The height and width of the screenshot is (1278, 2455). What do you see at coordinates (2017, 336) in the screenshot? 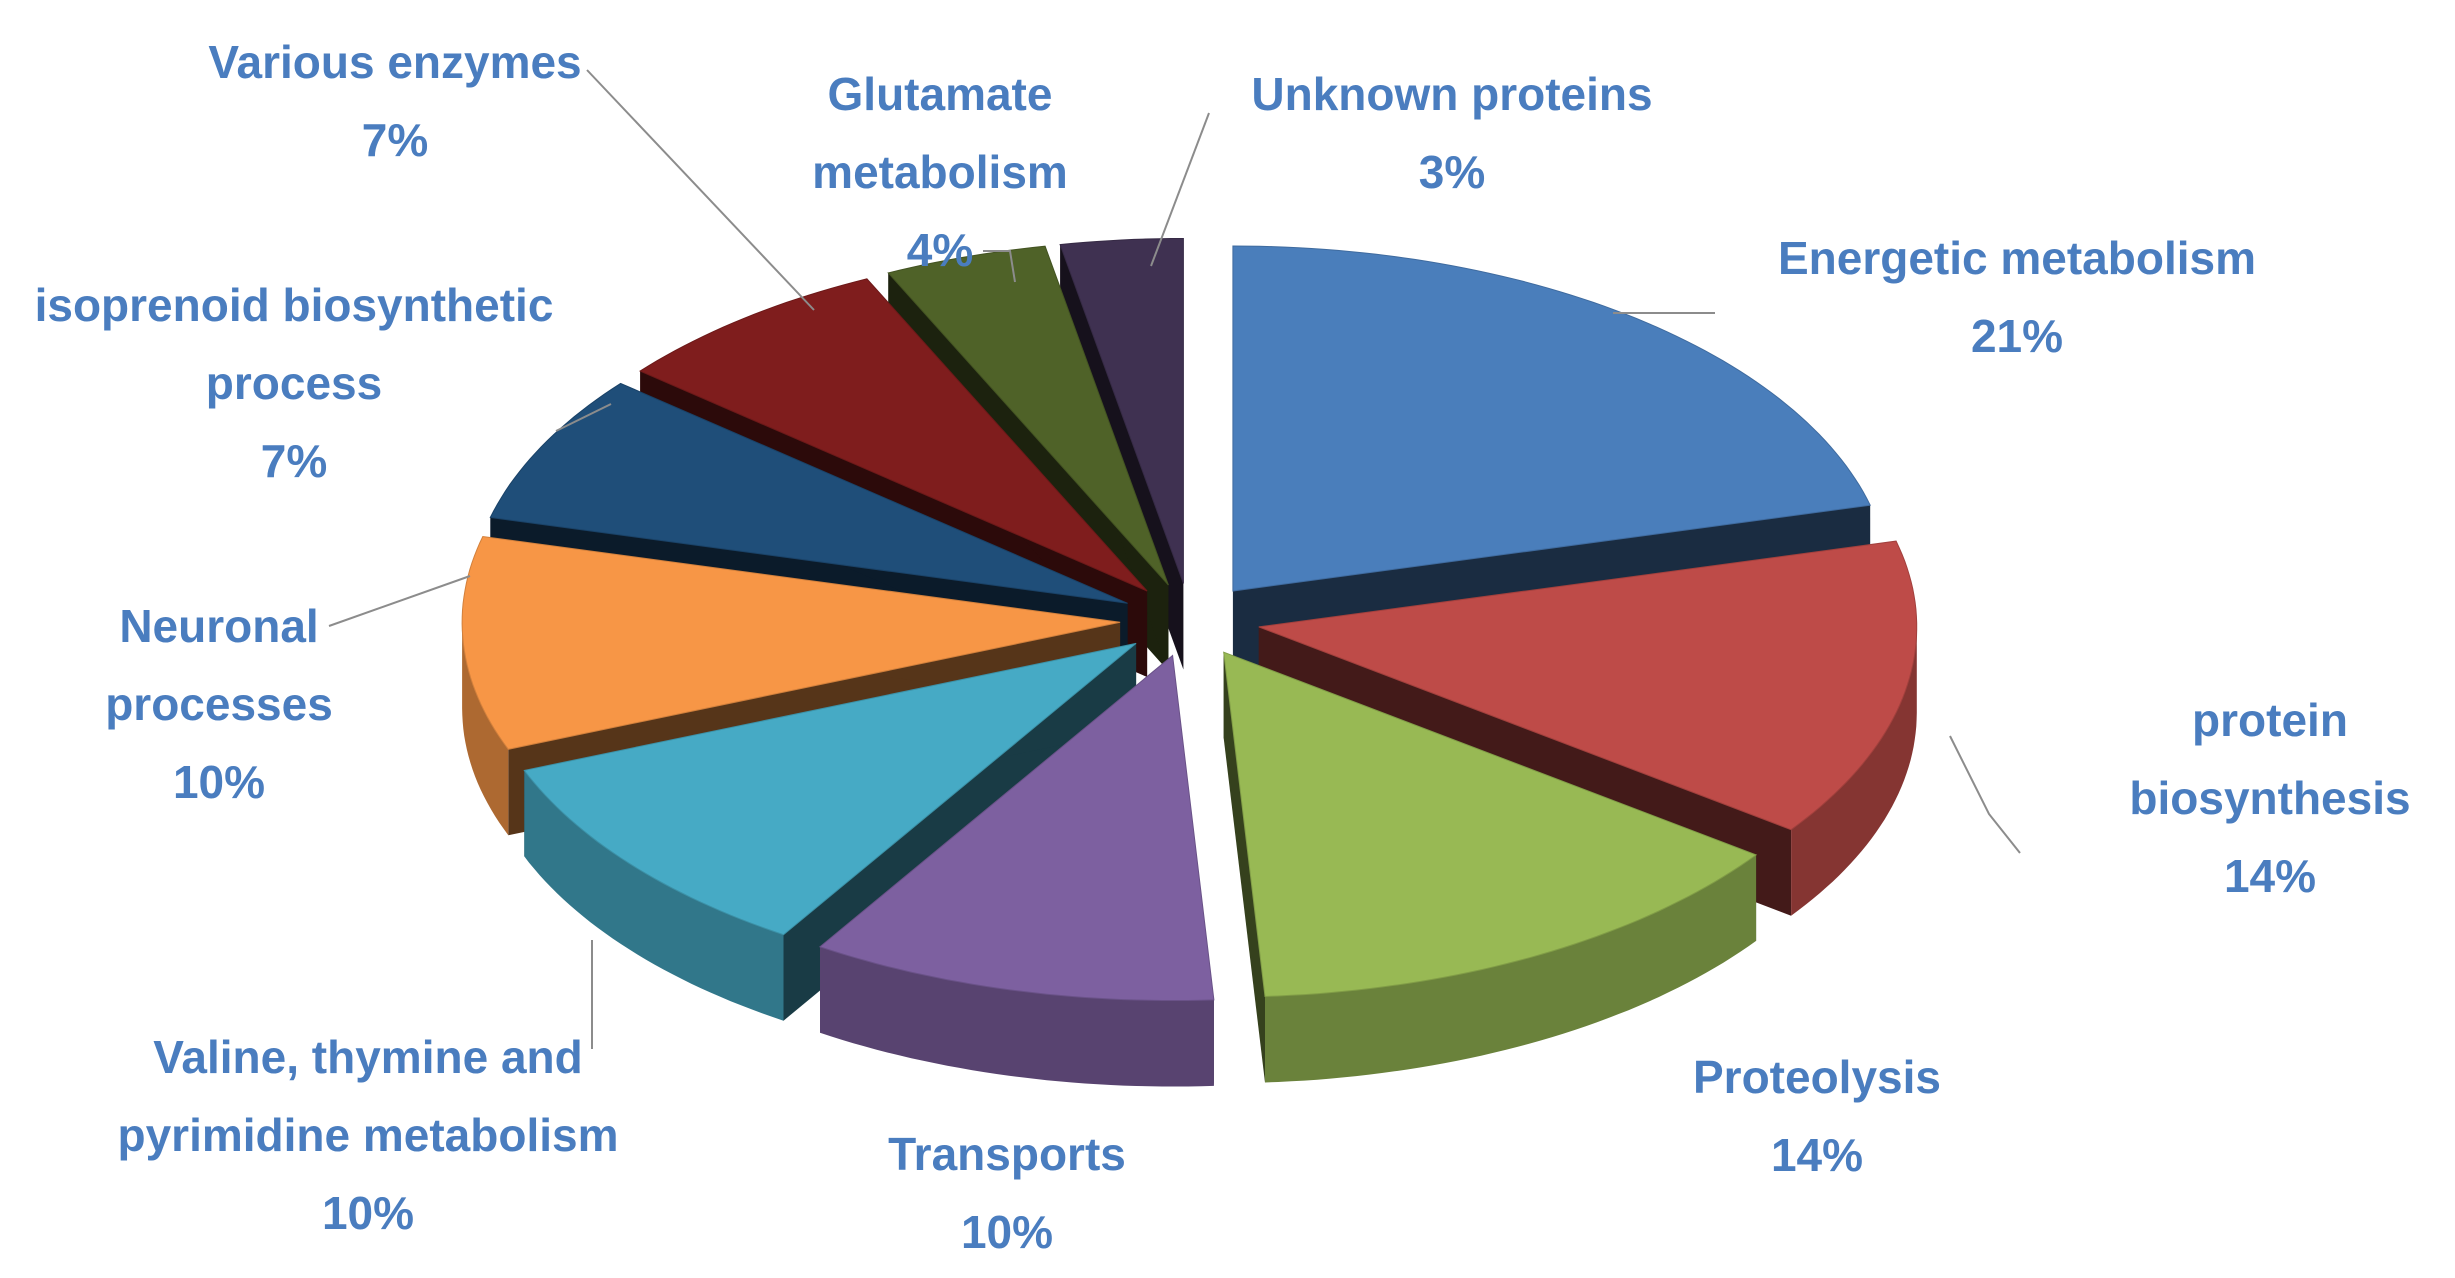
I see `value-label: 21%` at bounding box center [2017, 336].